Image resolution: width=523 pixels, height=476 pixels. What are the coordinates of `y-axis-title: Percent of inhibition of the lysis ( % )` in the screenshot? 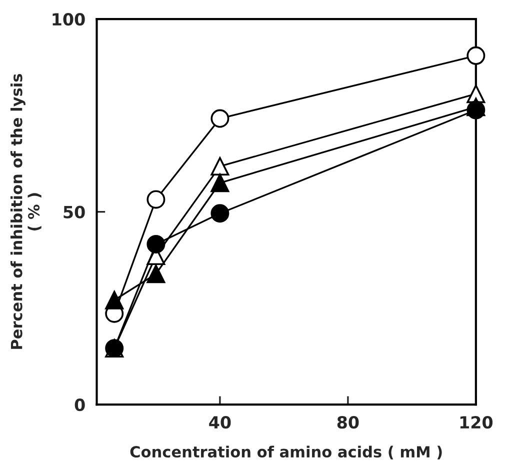 It's located at (26, 211).